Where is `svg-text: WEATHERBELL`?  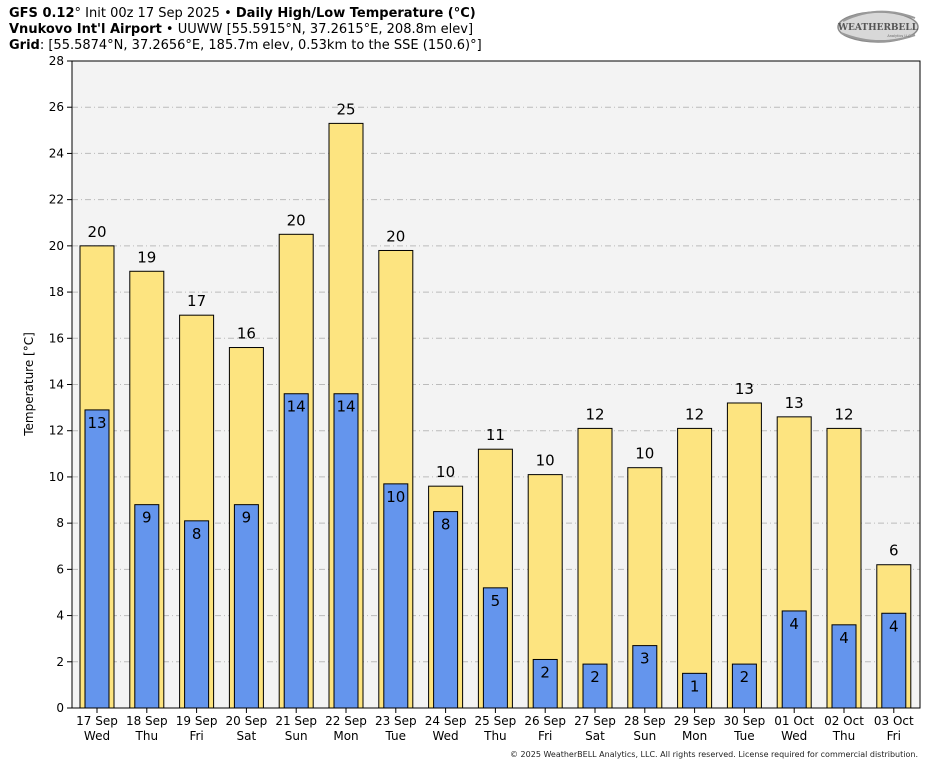 svg-text: WEATHERBELL is located at coordinates (878, 28).